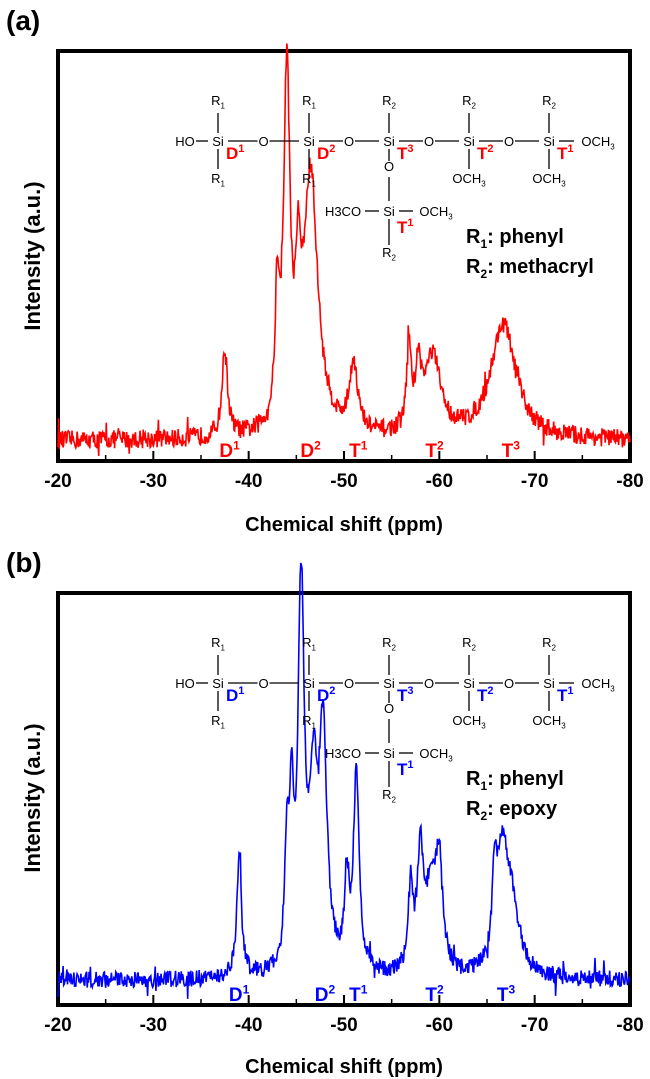  I want to click on peak-label: T3, so click(511, 450).